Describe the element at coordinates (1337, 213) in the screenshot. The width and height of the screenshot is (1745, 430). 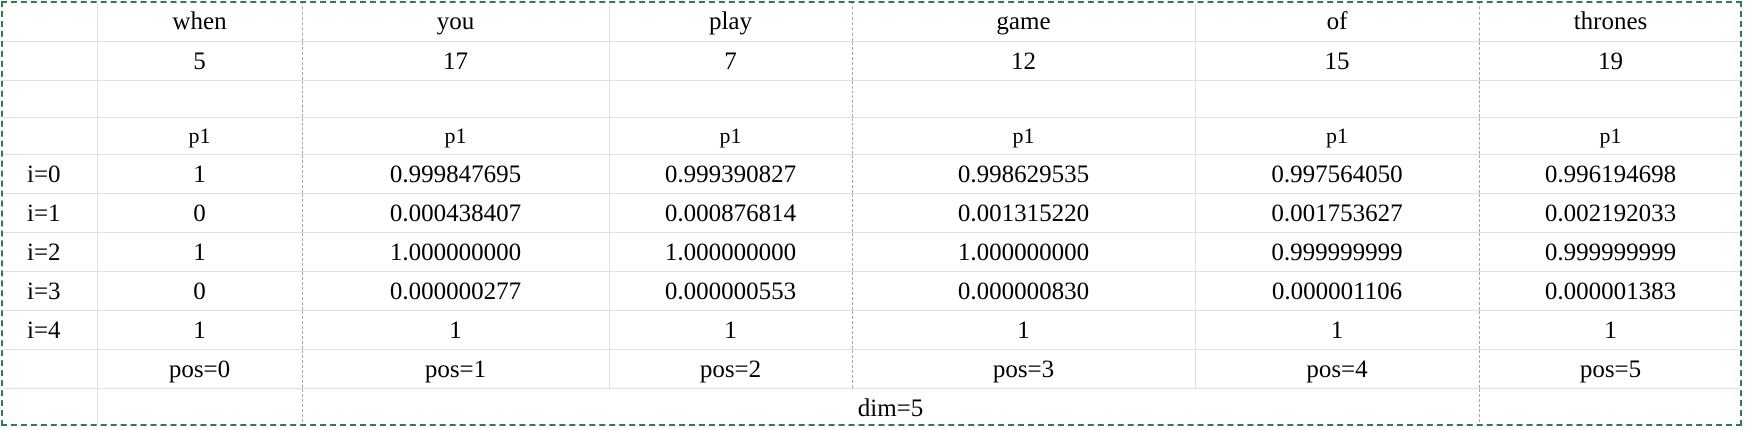
I see `value-cell: 0.001753627` at that location.